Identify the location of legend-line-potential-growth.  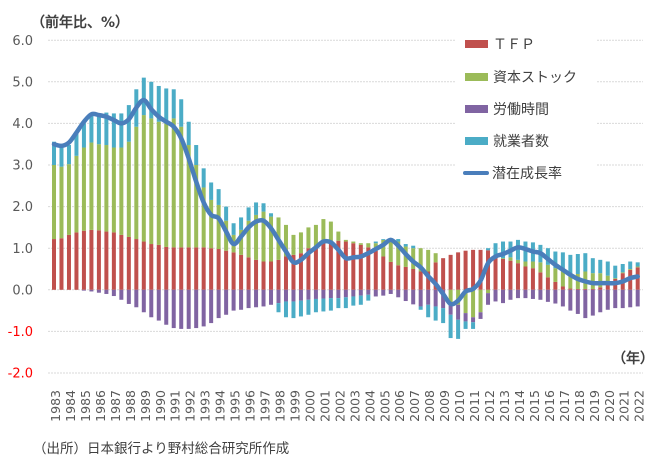
(475, 173).